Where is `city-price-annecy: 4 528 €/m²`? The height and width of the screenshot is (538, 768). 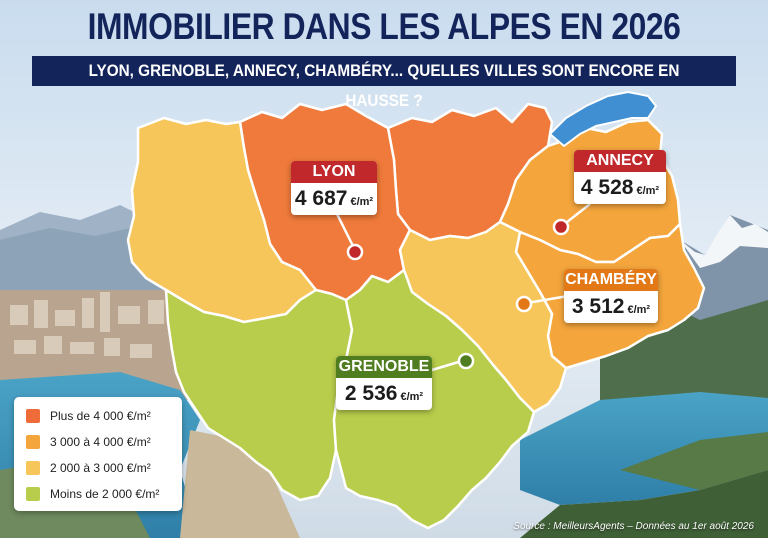
city-price-annecy: 4 528 €/m² is located at coordinates (620, 188).